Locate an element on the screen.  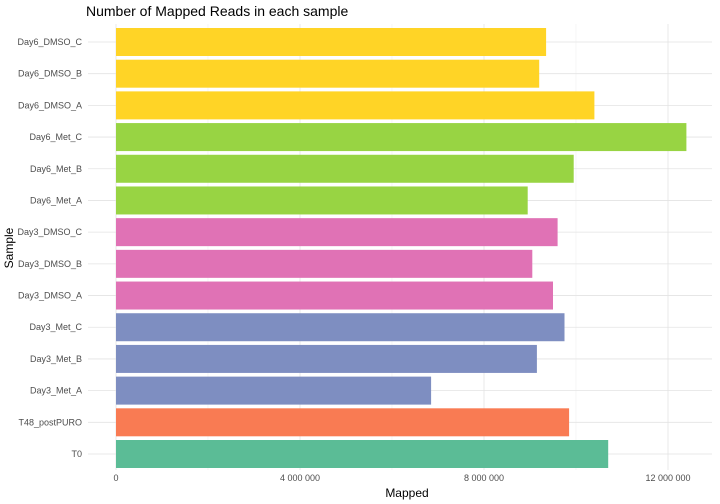
x-tick-label: 12 000 000 is located at coordinates (667, 478).